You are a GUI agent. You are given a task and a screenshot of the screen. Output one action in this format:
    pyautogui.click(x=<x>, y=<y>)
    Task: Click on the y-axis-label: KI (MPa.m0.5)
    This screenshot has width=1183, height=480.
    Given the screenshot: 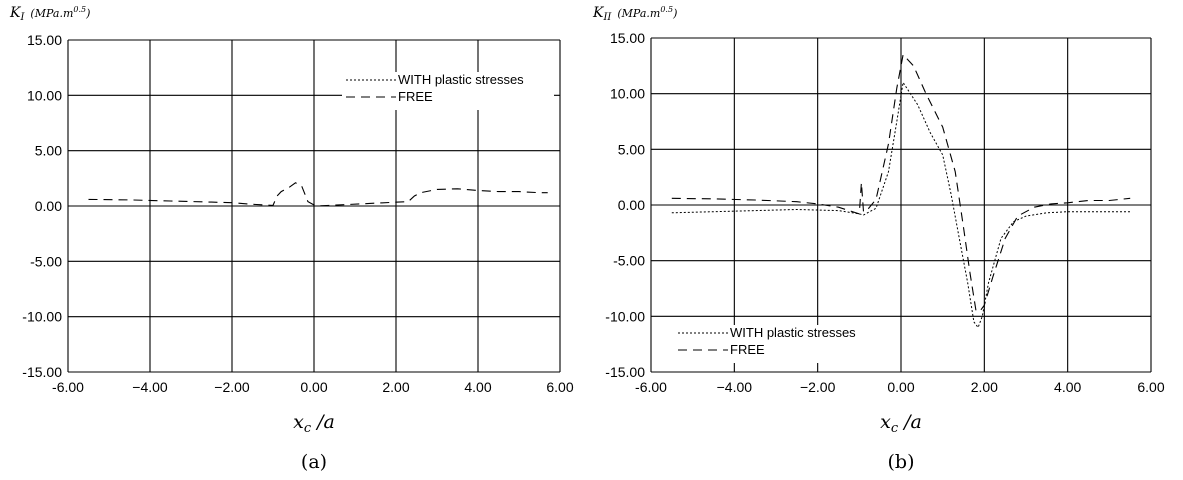 What is the action you would take?
    pyautogui.click(x=49, y=14)
    